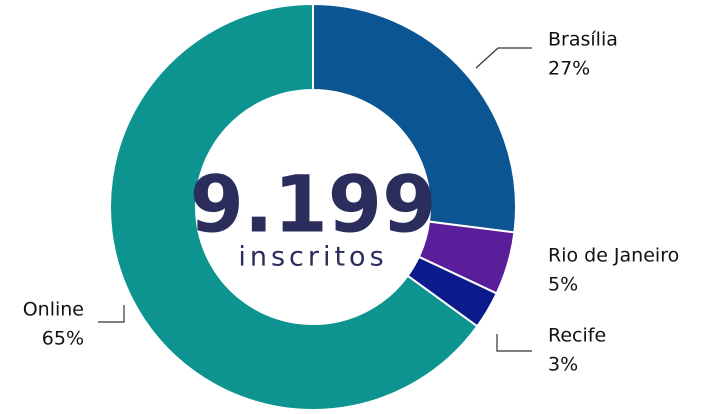  Describe the element at coordinates (563, 285) in the screenshot. I see `slice-value: 5%` at that location.